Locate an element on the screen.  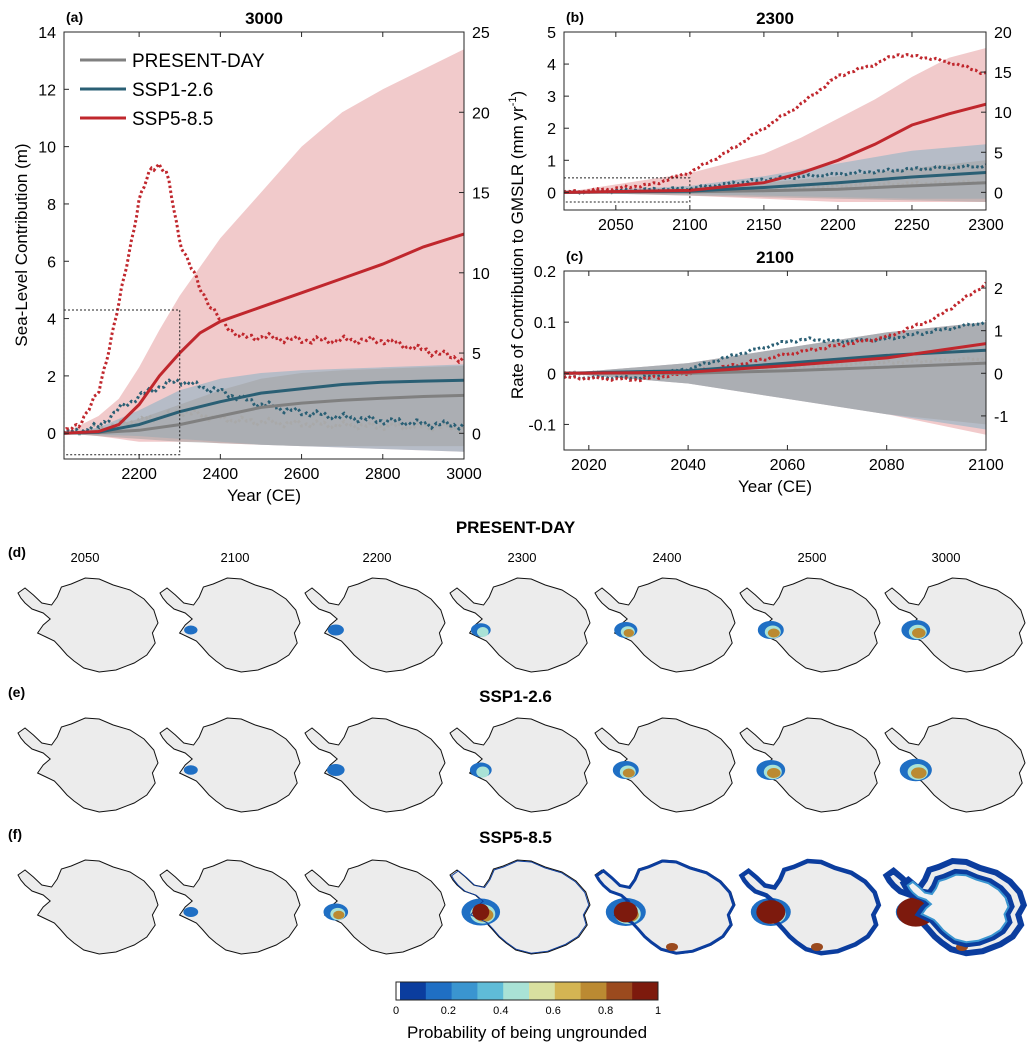
x-tick-label: 2400 is located at coordinates (221, 474).